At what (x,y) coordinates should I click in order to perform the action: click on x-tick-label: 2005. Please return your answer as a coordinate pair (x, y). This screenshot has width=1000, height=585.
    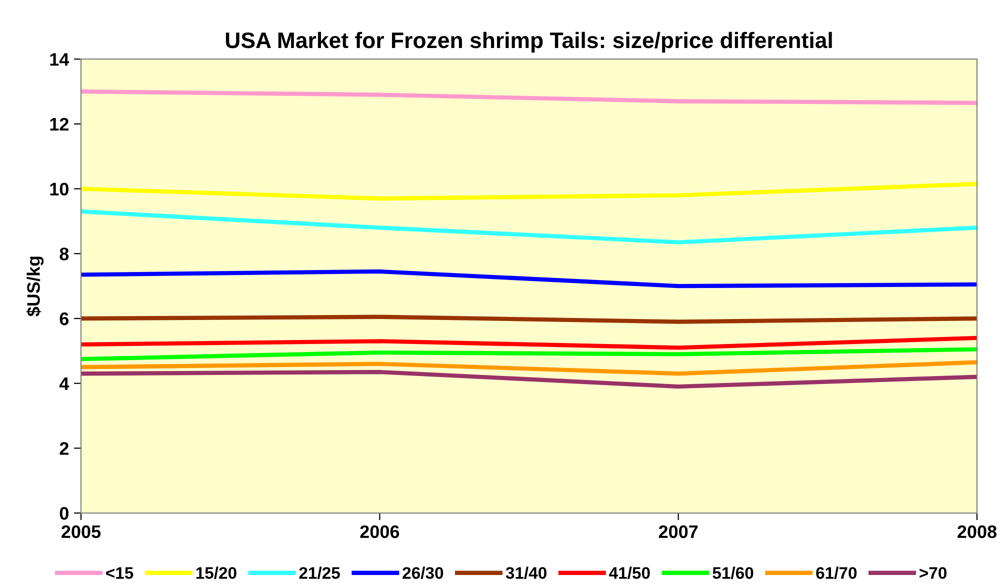
    Looking at the image, I should click on (81, 531).